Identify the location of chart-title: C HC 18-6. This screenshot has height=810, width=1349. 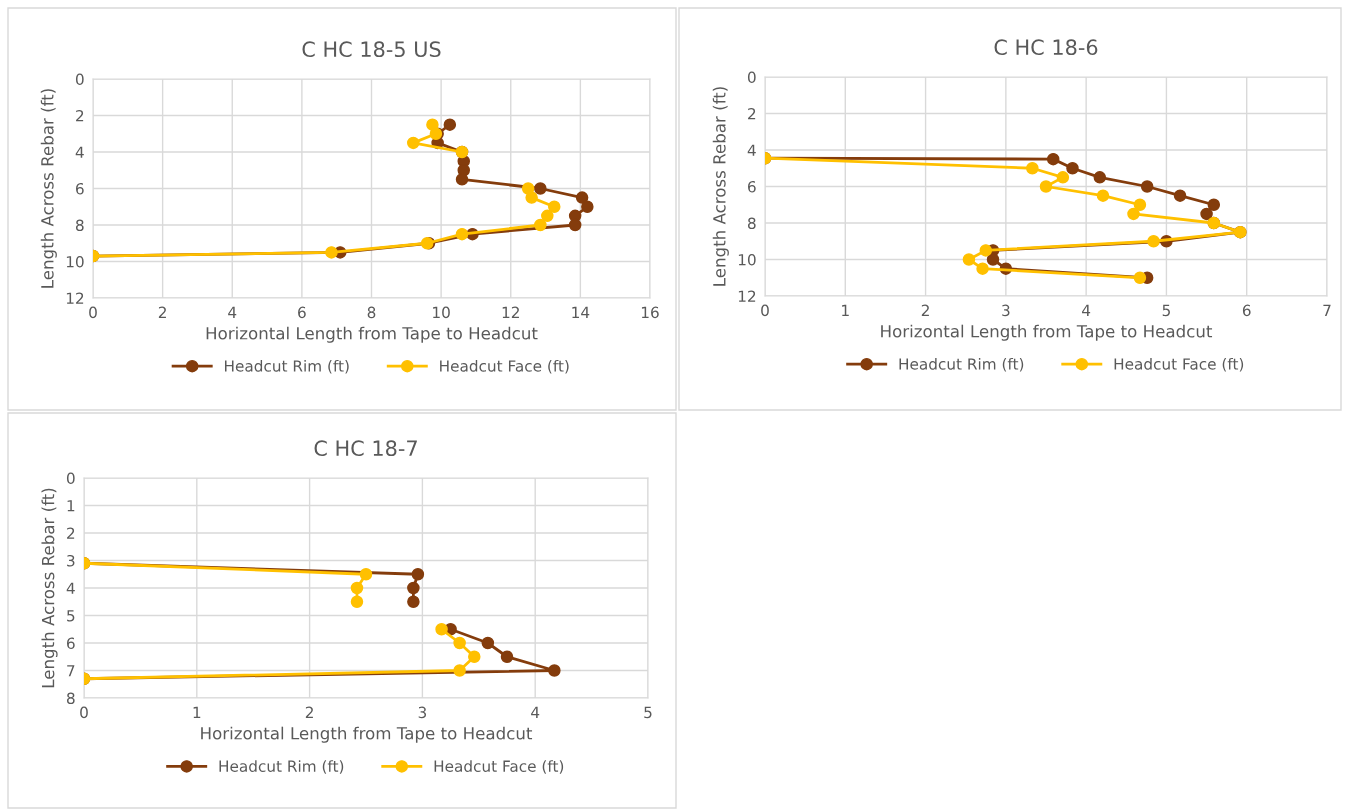
(1046, 47).